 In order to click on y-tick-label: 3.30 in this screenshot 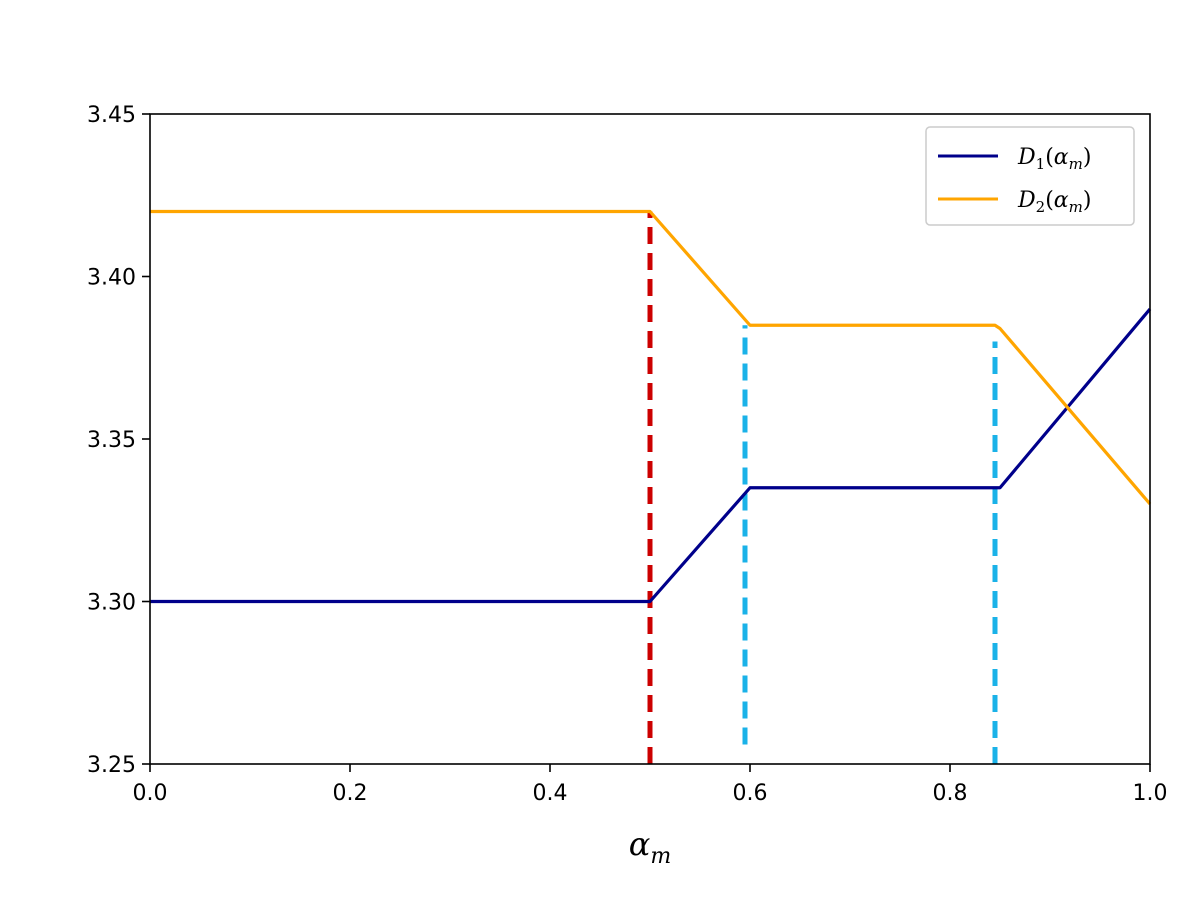, I will do `click(111, 603)`.